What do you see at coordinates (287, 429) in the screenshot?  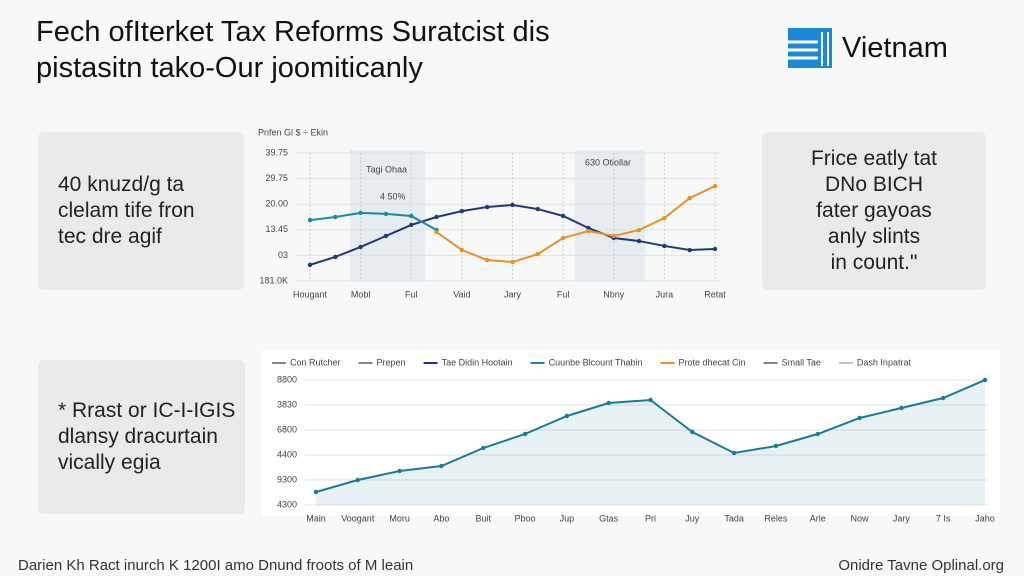 I see `y-tick-label: 6800` at bounding box center [287, 429].